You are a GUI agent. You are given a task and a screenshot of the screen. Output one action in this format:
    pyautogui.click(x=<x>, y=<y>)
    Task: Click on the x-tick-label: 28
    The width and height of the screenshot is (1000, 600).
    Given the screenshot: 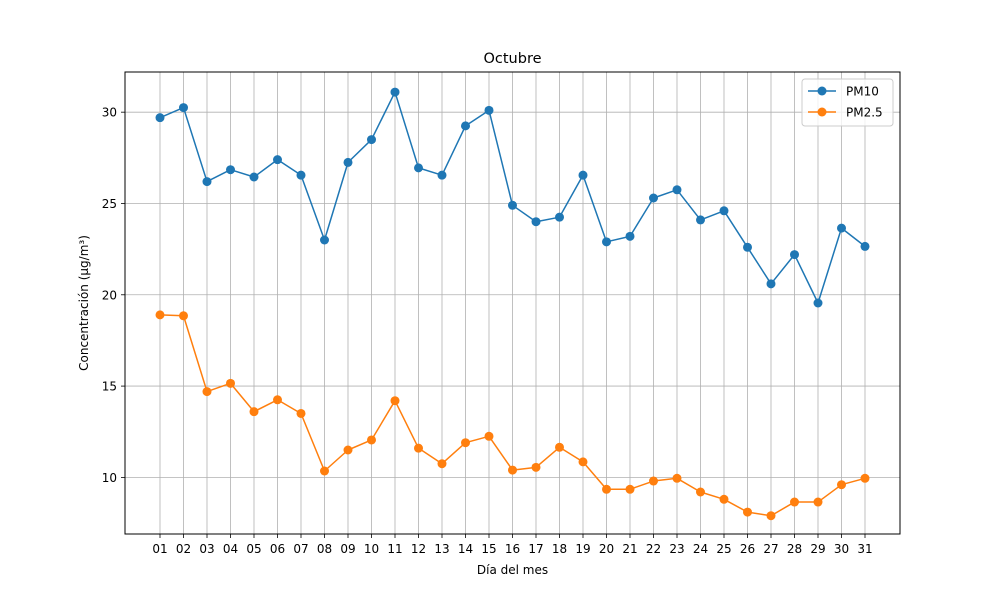 What is the action you would take?
    pyautogui.click(x=794, y=549)
    